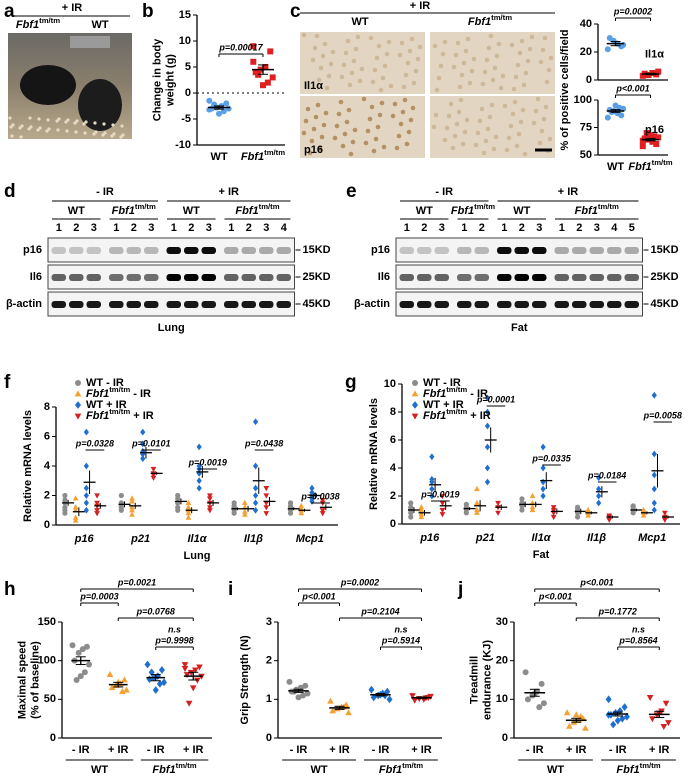  Describe the element at coordinates (47, 495) in the screenshot. I see `y-tick-label: 2` at that location.